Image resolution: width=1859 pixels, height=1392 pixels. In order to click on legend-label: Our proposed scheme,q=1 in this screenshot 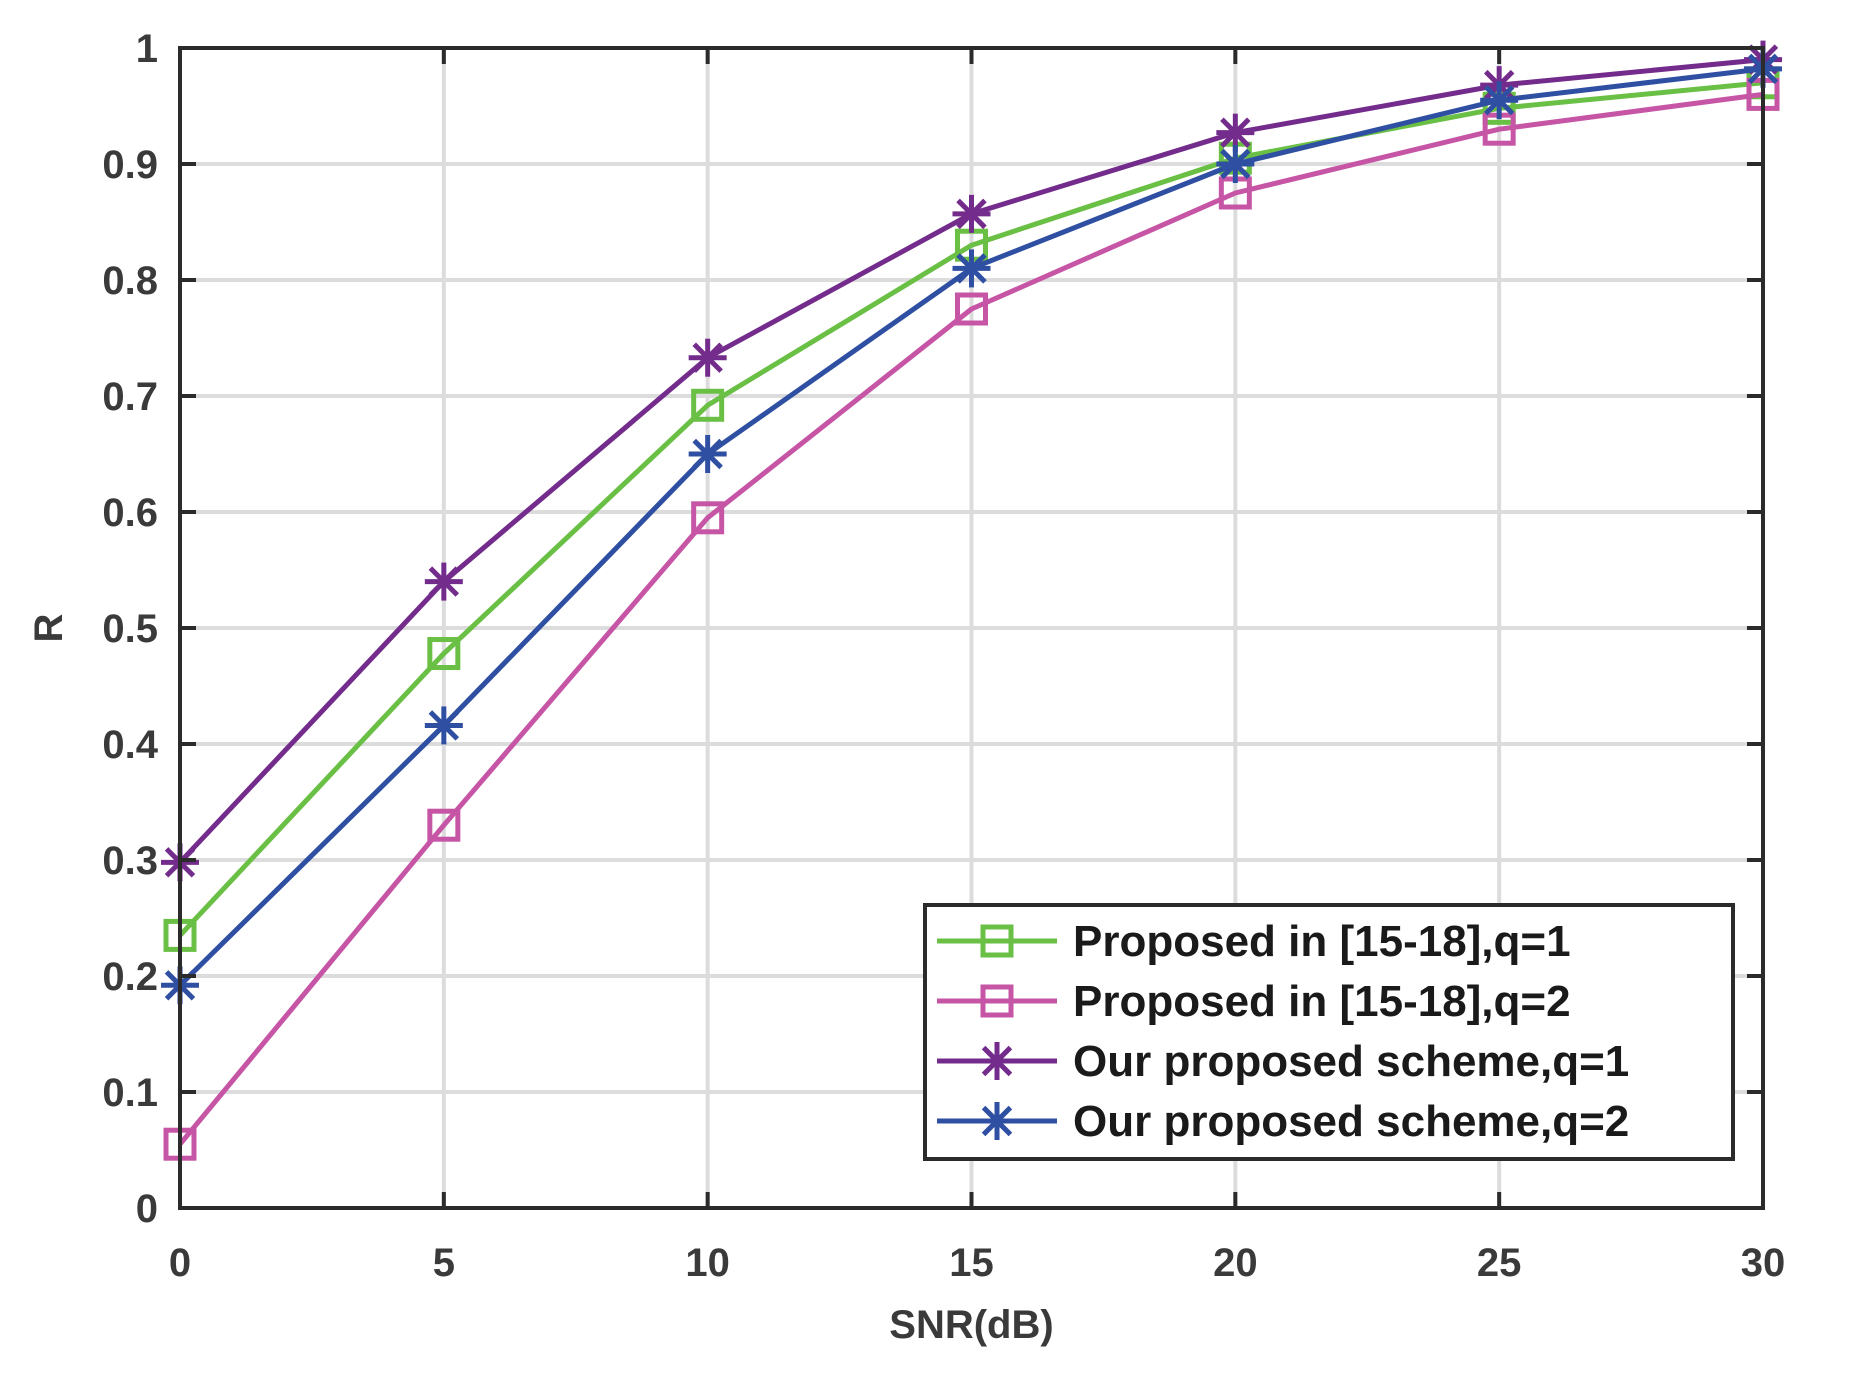, I will do `click(1351, 1061)`.